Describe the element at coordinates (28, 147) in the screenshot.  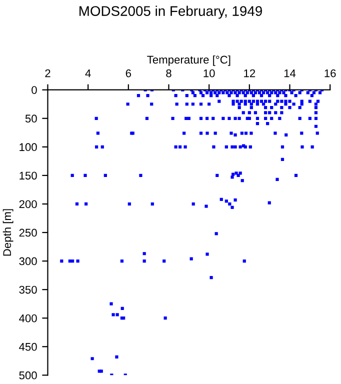
I see `y-tick-label: 100` at that location.